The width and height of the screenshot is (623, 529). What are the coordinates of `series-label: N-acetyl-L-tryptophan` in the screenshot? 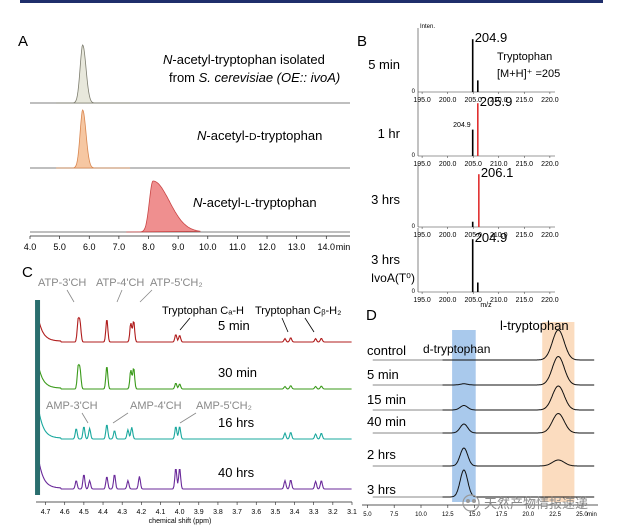 It's located at (255, 202).